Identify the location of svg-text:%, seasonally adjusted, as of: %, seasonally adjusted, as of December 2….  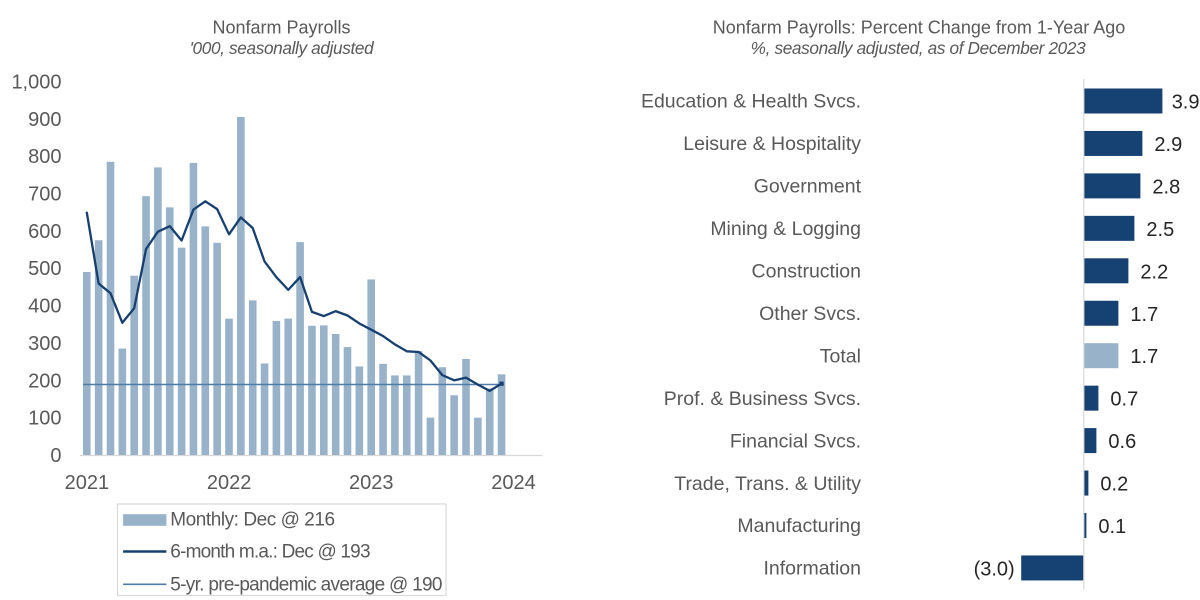
(918, 48).